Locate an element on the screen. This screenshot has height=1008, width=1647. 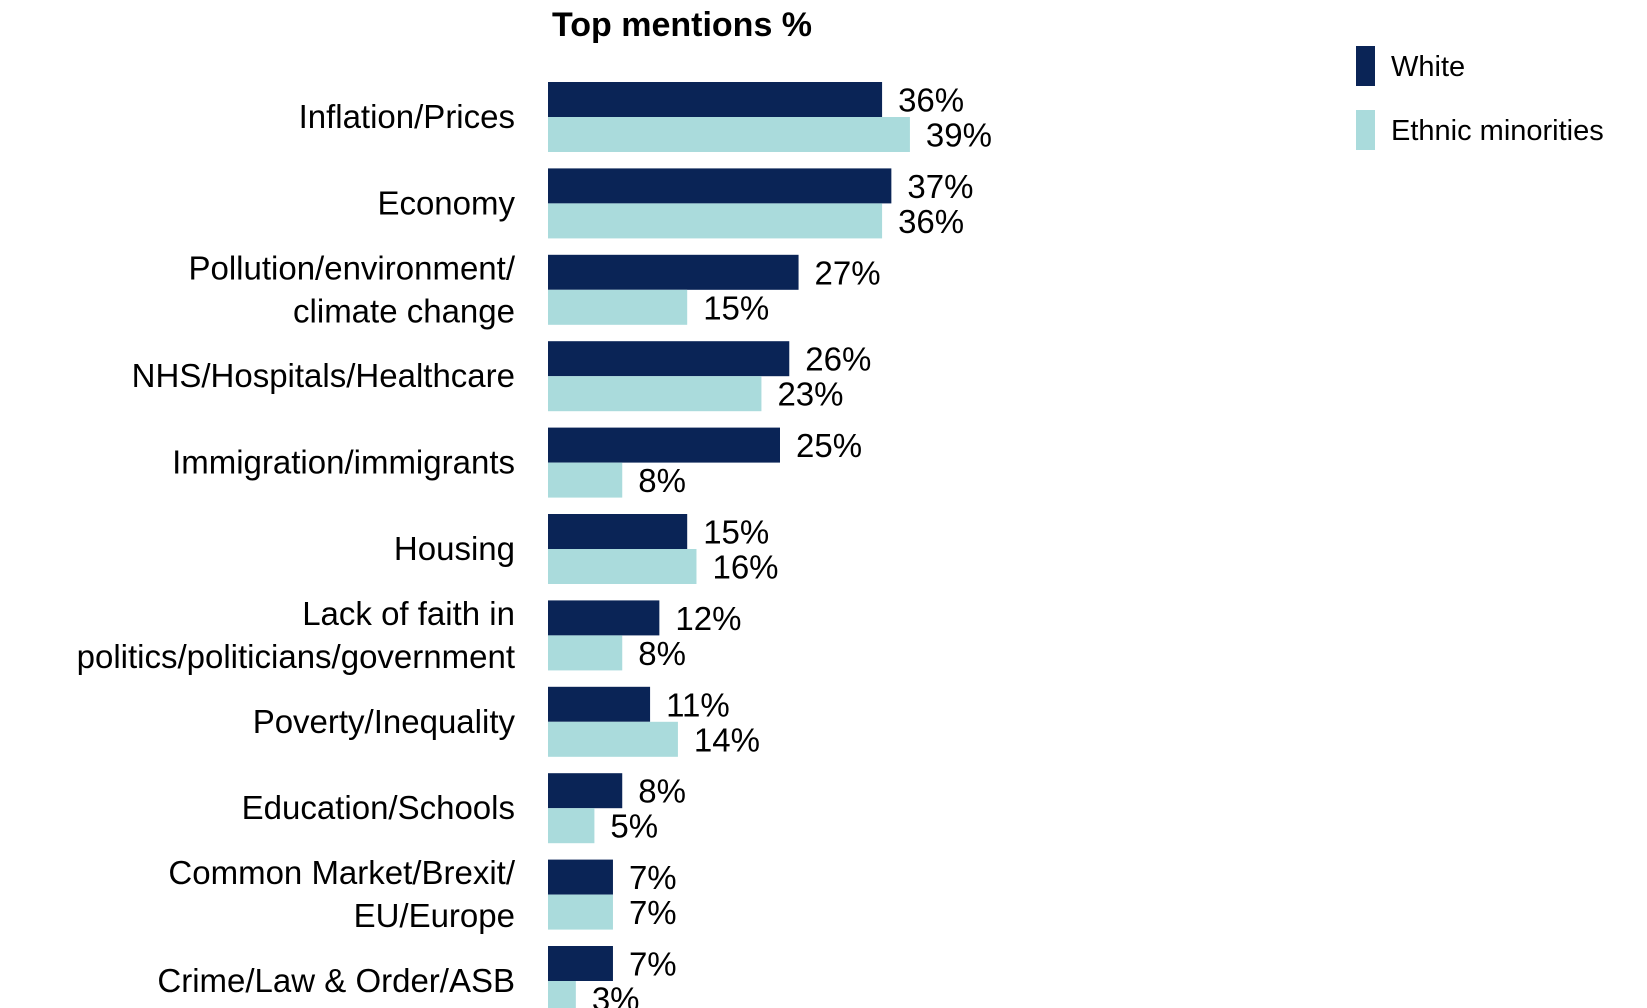
data-label-ethnic-minorities: 14% is located at coordinates (727, 739).